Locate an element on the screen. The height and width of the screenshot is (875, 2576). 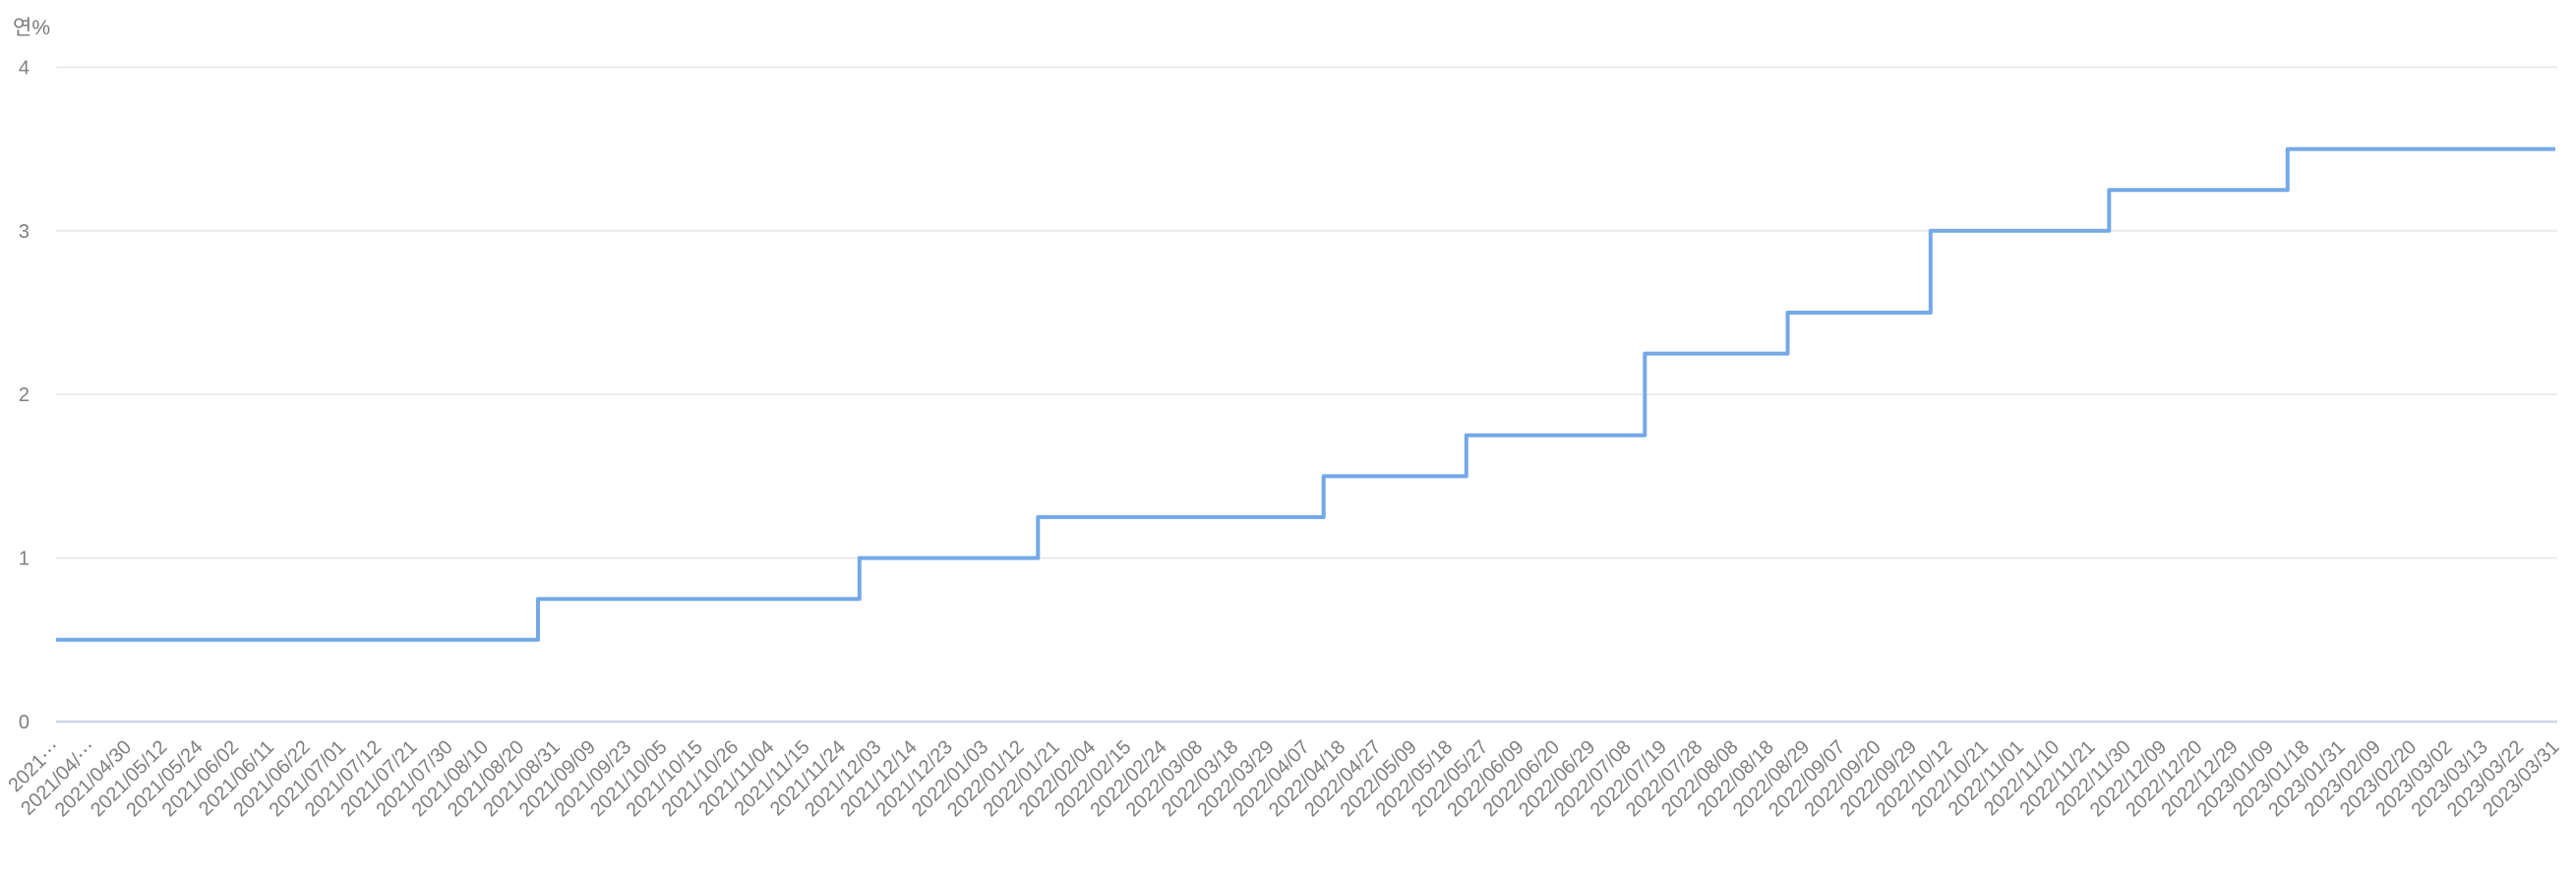
y-tick-label: 4 is located at coordinates (25, 68).